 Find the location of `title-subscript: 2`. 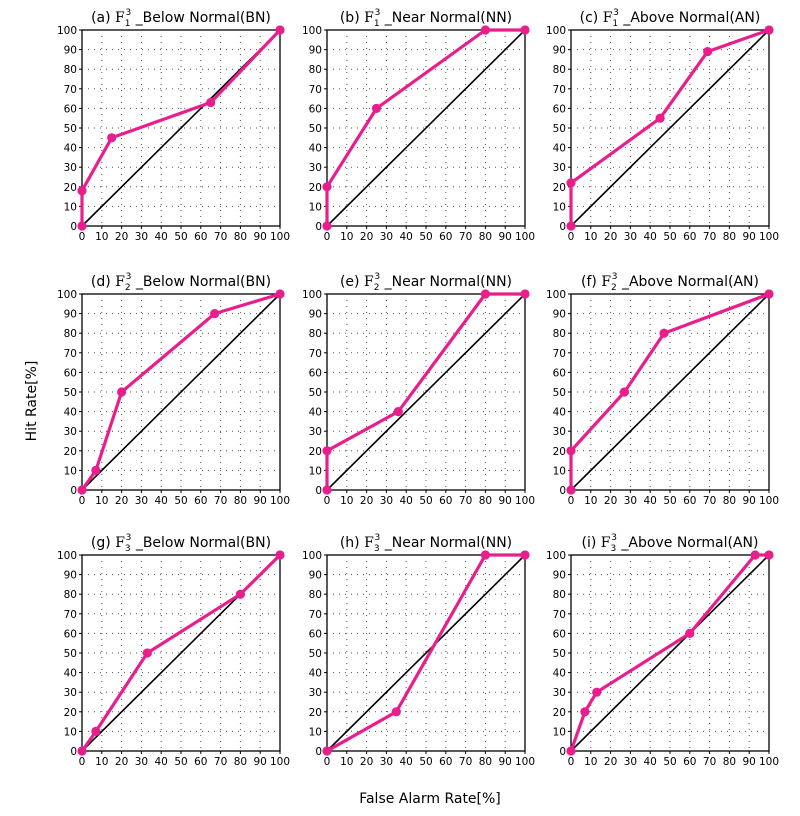

title-subscript: 2 is located at coordinates (128, 288).